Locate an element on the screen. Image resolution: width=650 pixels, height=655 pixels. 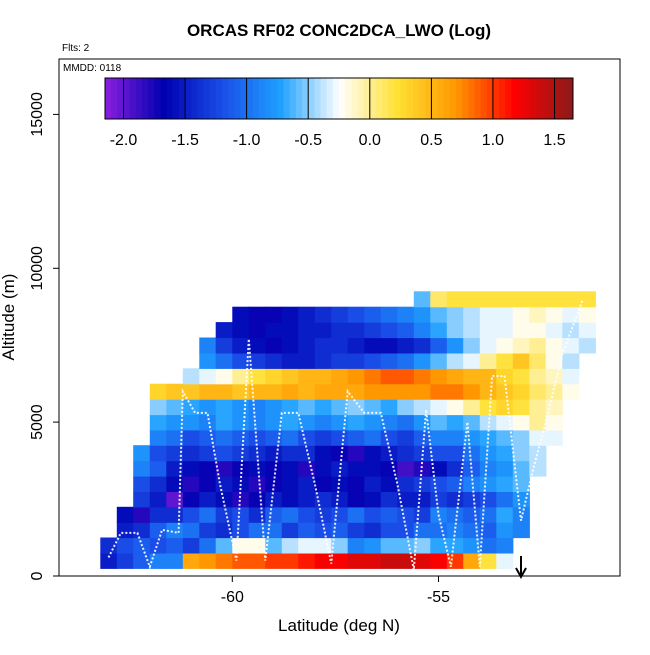
chart-subtitle-flights: Flts: 2 is located at coordinates (76, 48).